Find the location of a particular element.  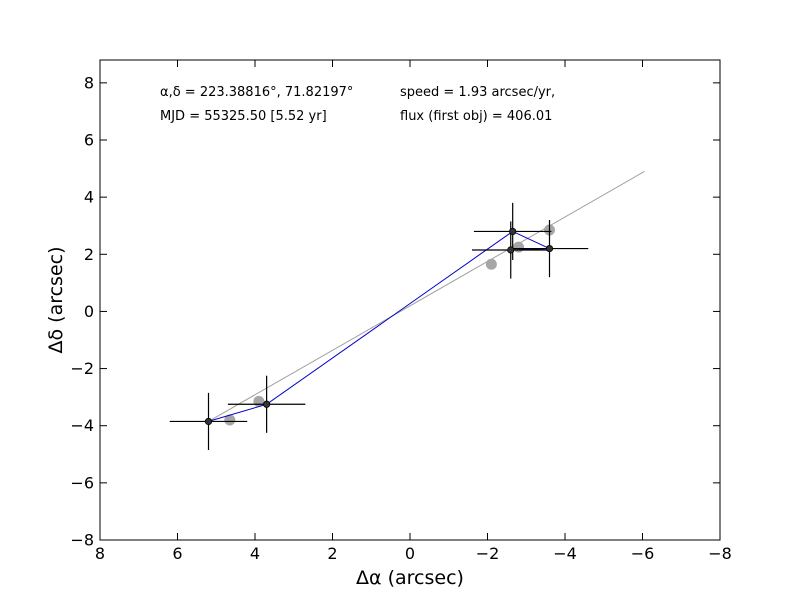

y-axis-label: Δδ (arcsec) is located at coordinates (56, 299).